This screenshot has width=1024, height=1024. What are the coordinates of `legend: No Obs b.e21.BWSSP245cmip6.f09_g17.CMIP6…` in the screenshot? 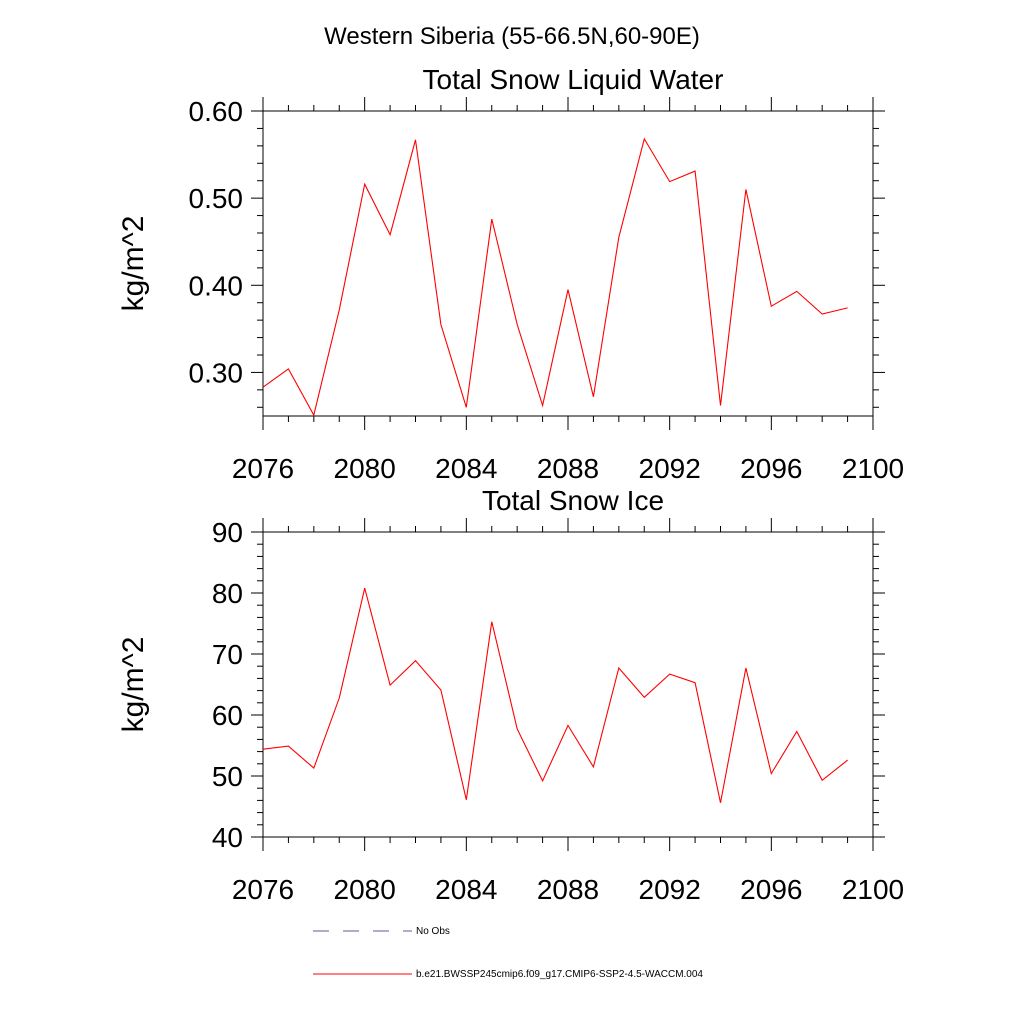 It's located at (508, 953).